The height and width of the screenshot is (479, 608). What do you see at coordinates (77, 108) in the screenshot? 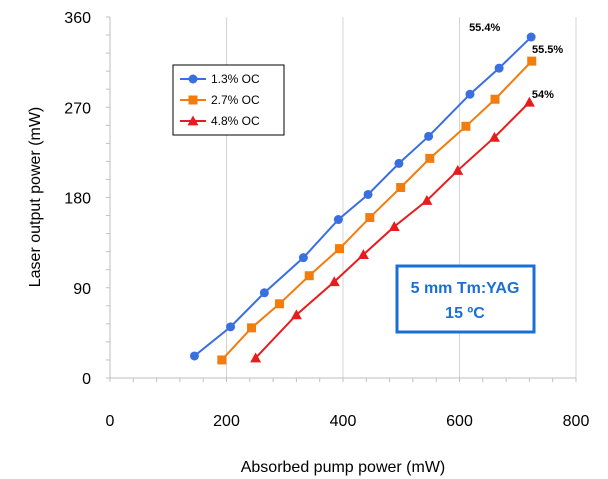
I see `y-tick-label: 270` at bounding box center [77, 108].